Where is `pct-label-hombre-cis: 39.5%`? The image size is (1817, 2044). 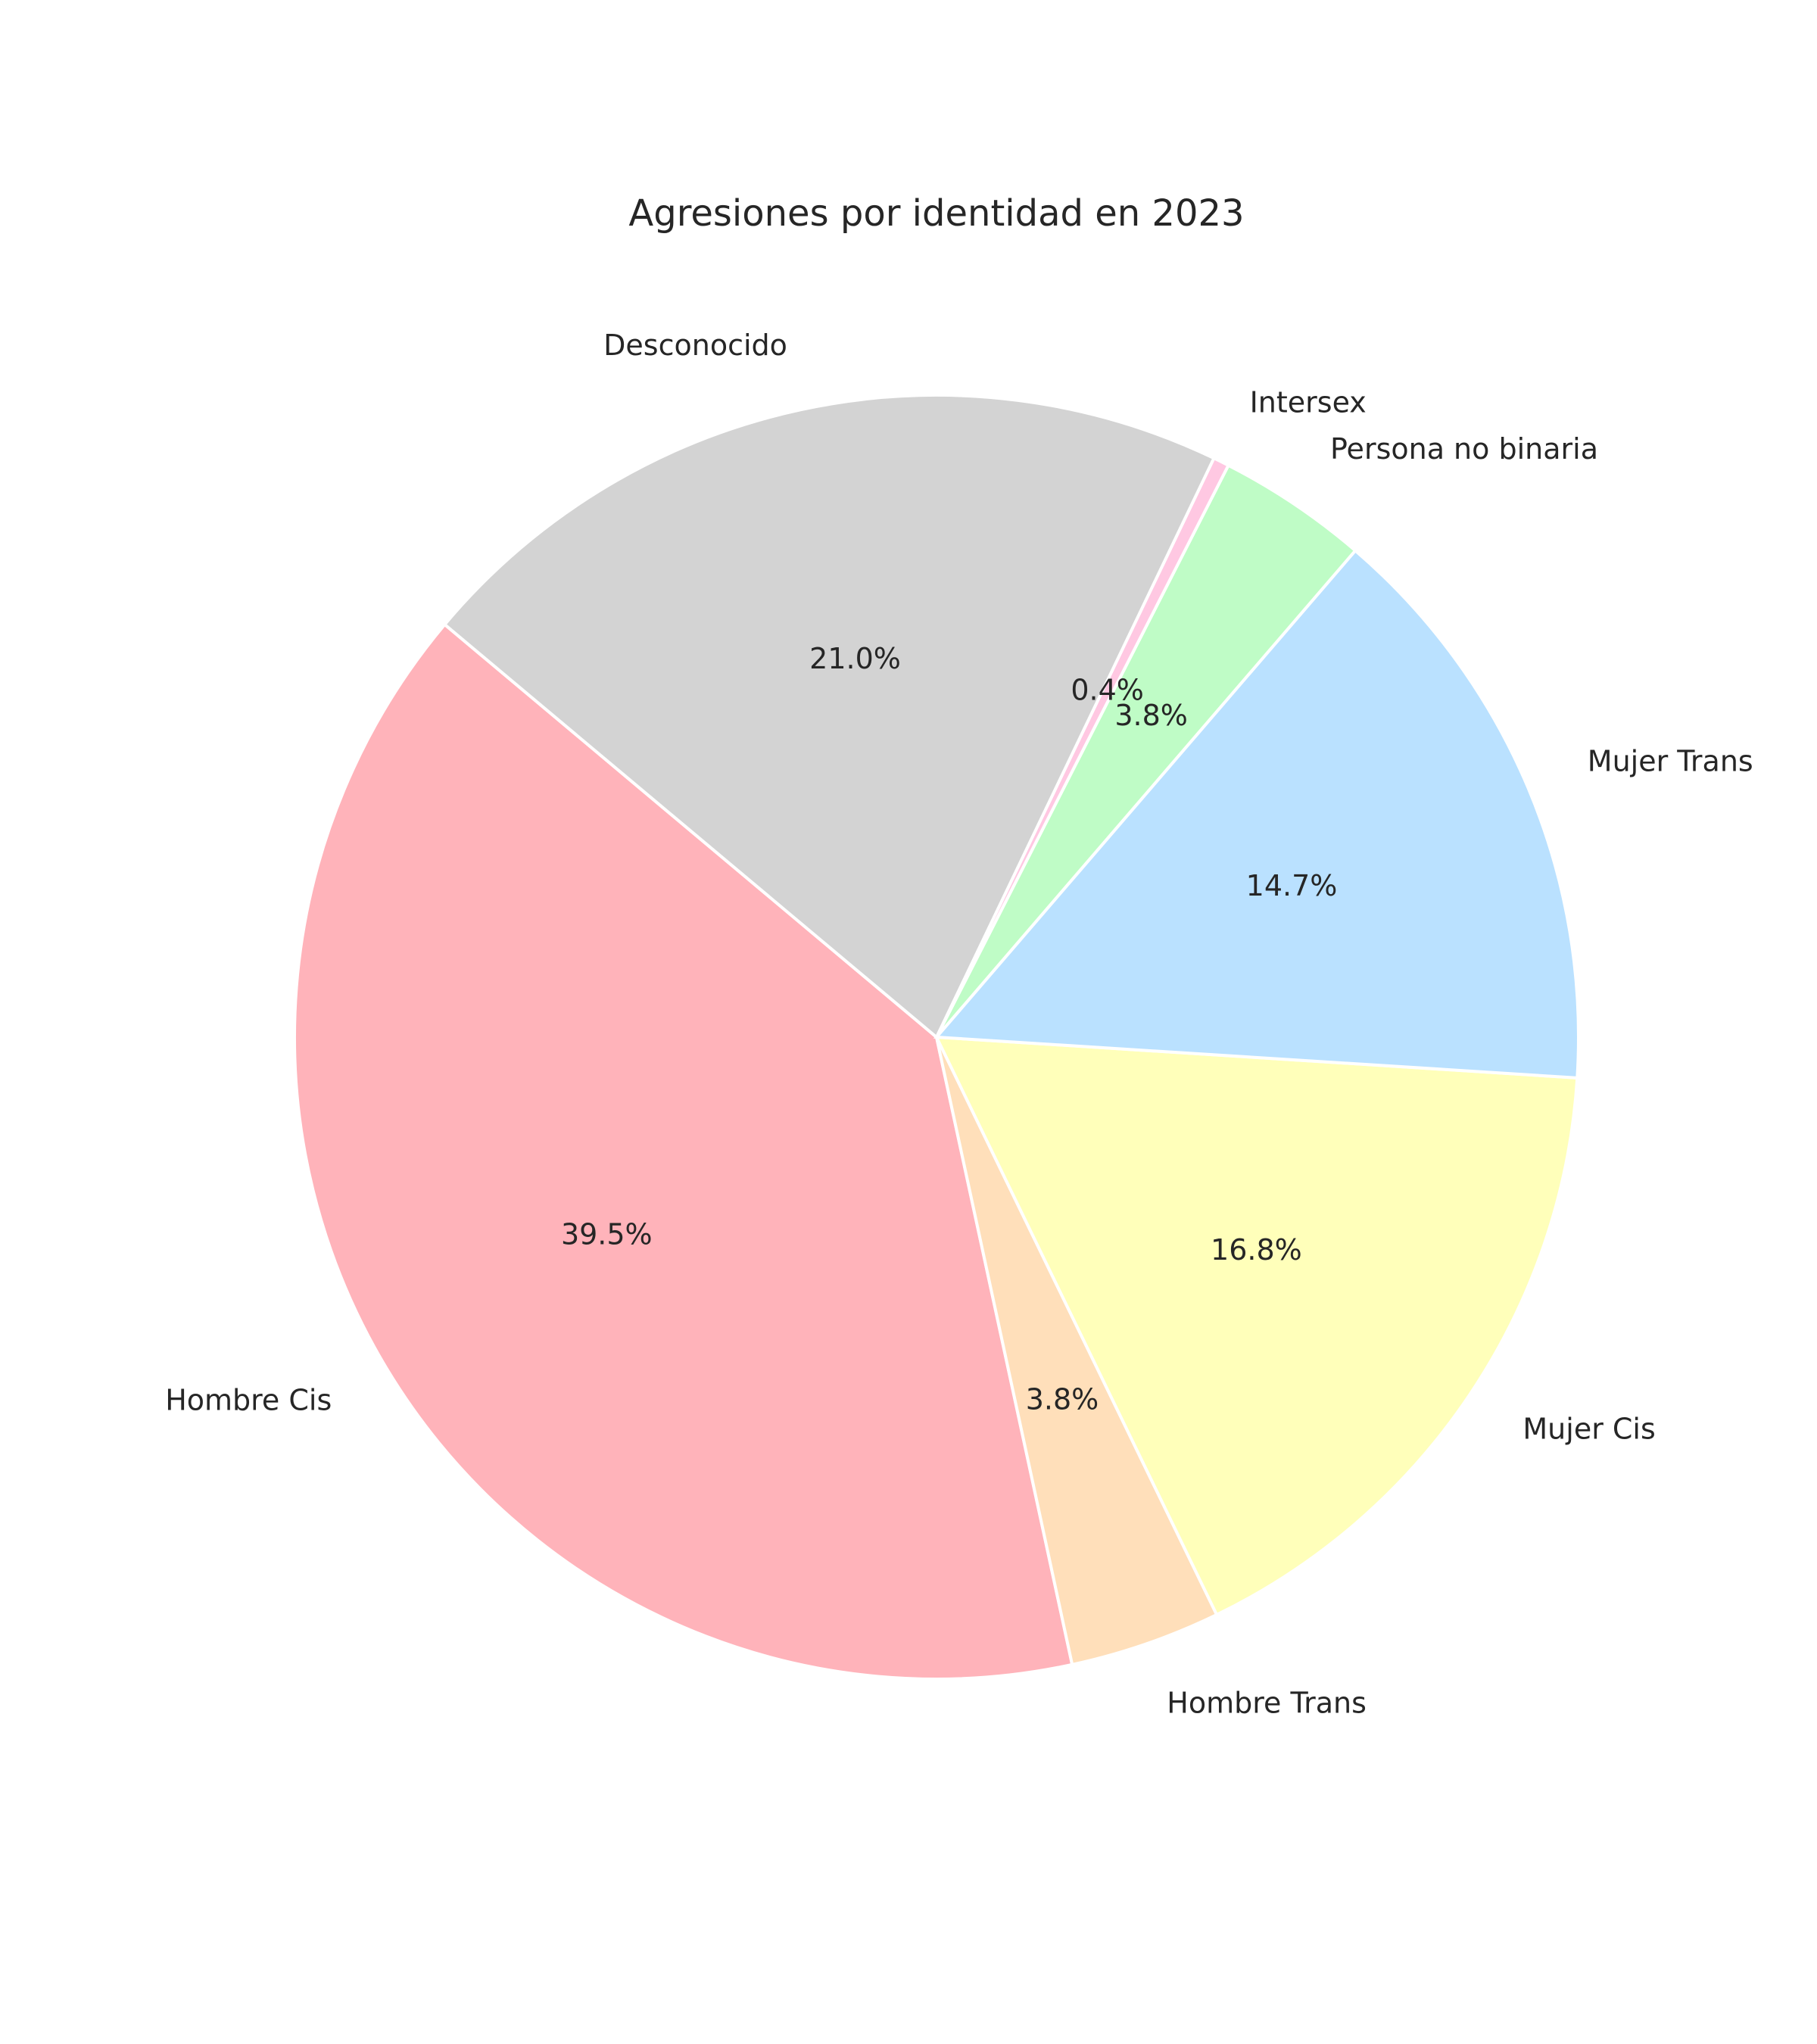
pct-label-hombre-cis: 39.5% is located at coordinates (607, 1234).